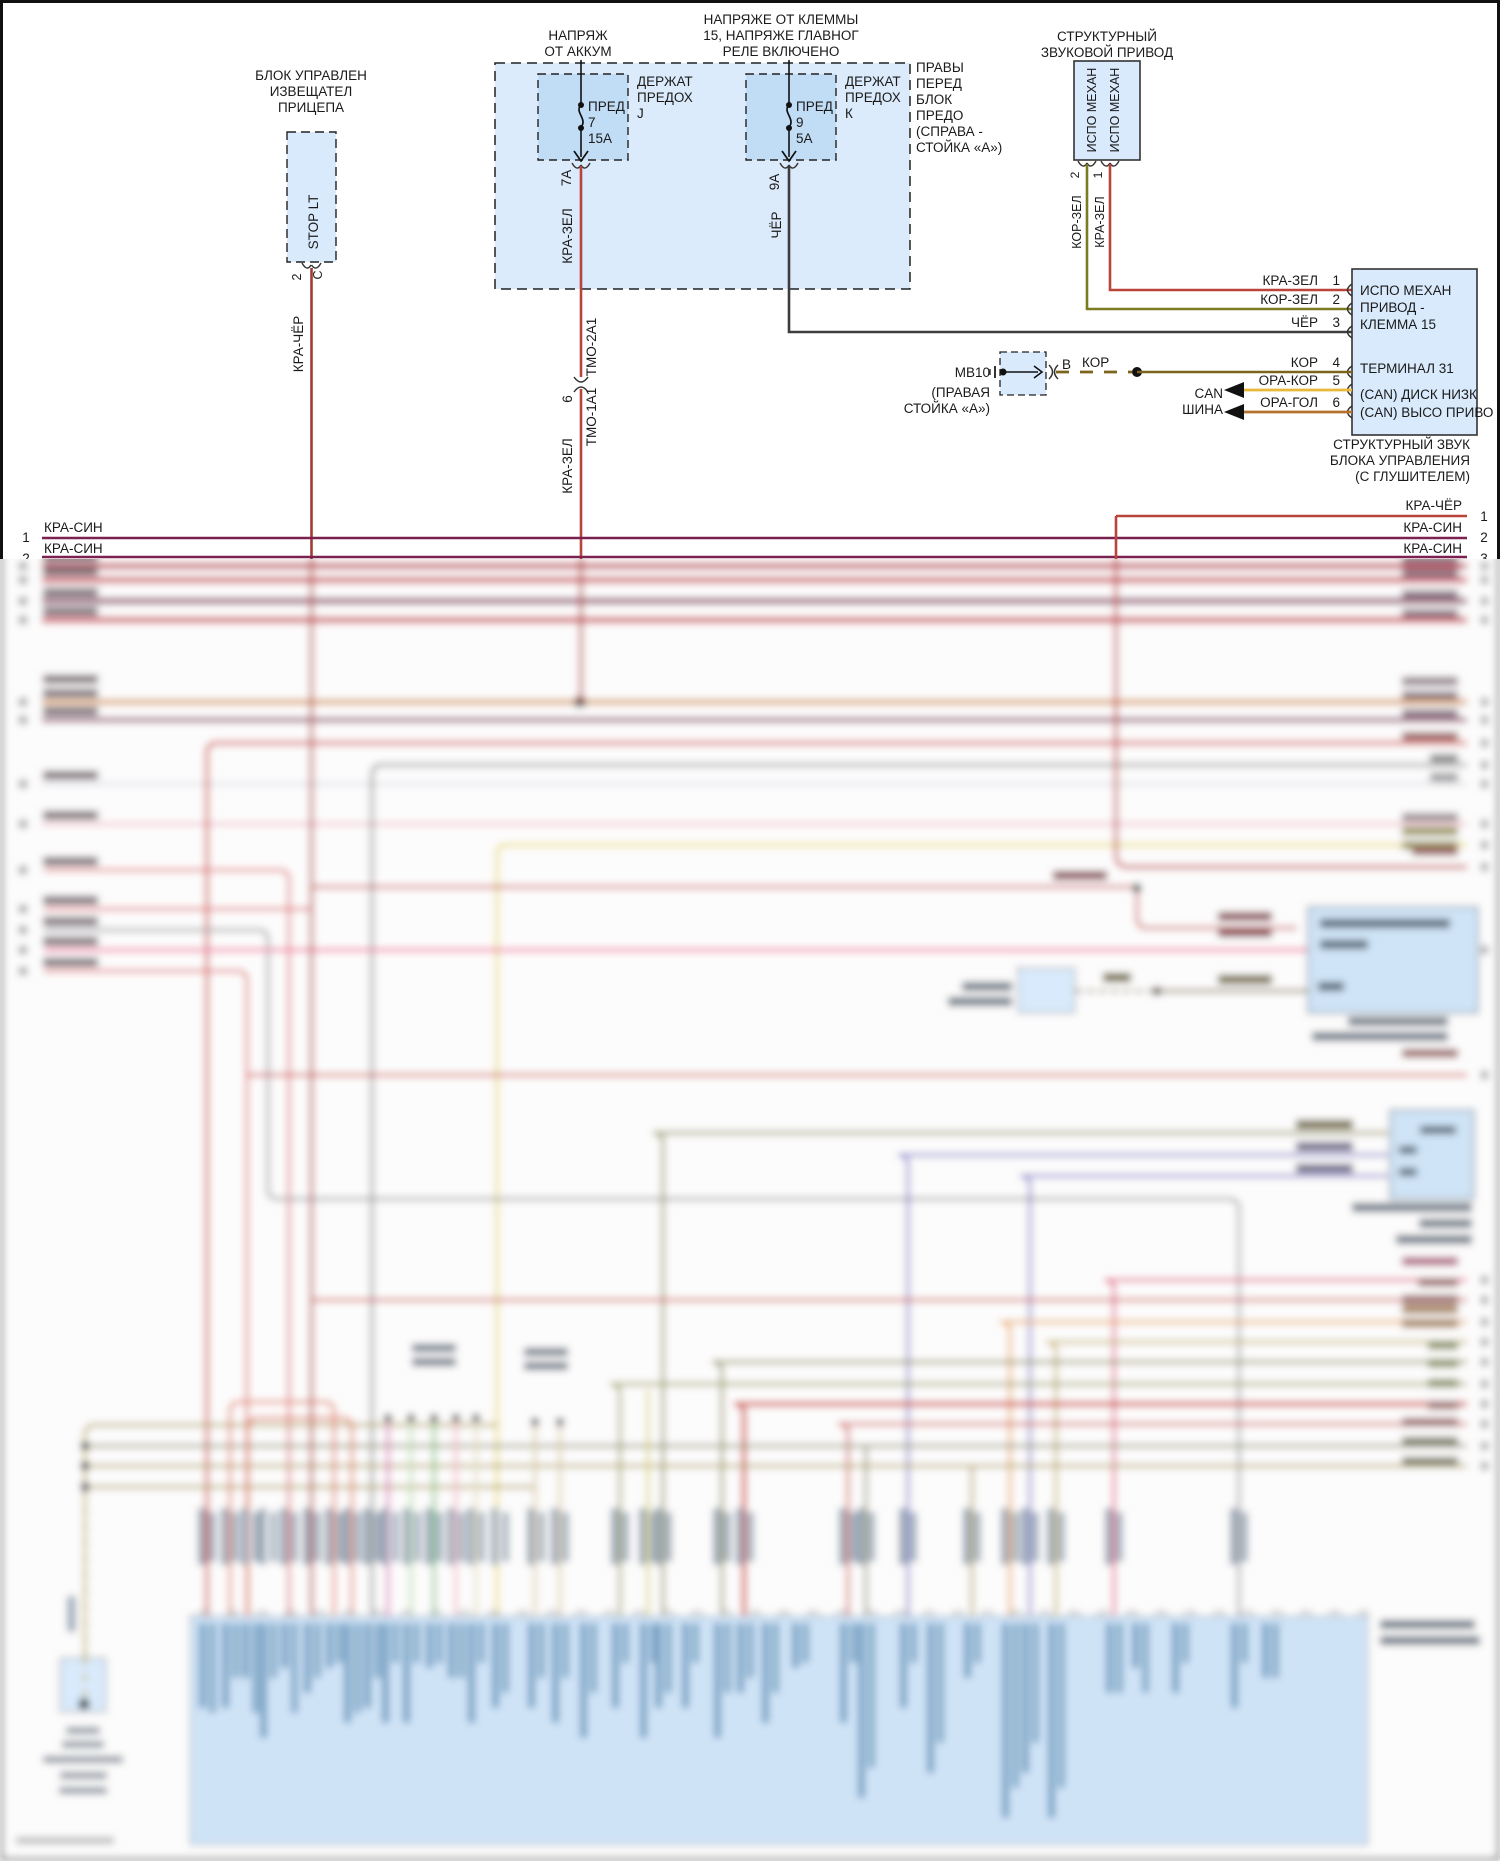 Image resolution: width=1500 pixels, height=1861 pixels. Describe the element at coordinates (774, 182) in the screenshot. I see `svg-text: 9А` at that location.